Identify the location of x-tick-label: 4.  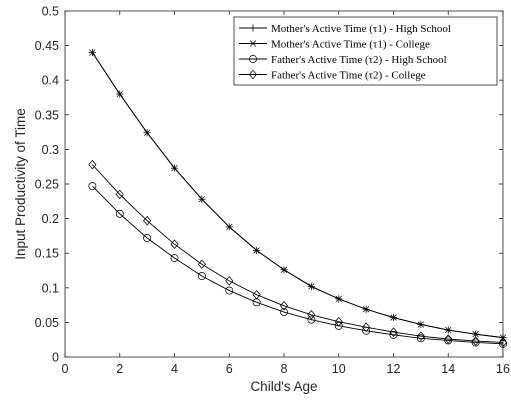
(174, 369).